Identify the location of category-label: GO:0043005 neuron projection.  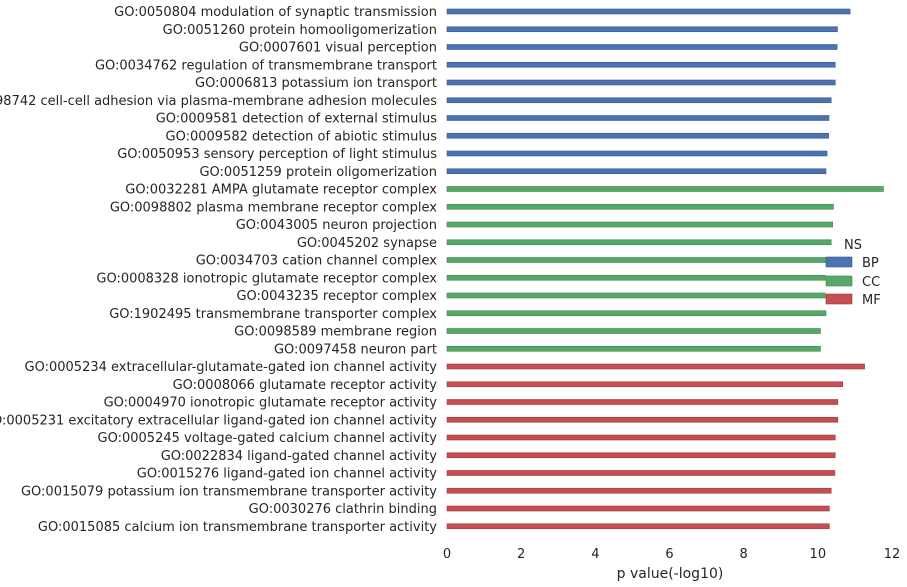
(336, 225).